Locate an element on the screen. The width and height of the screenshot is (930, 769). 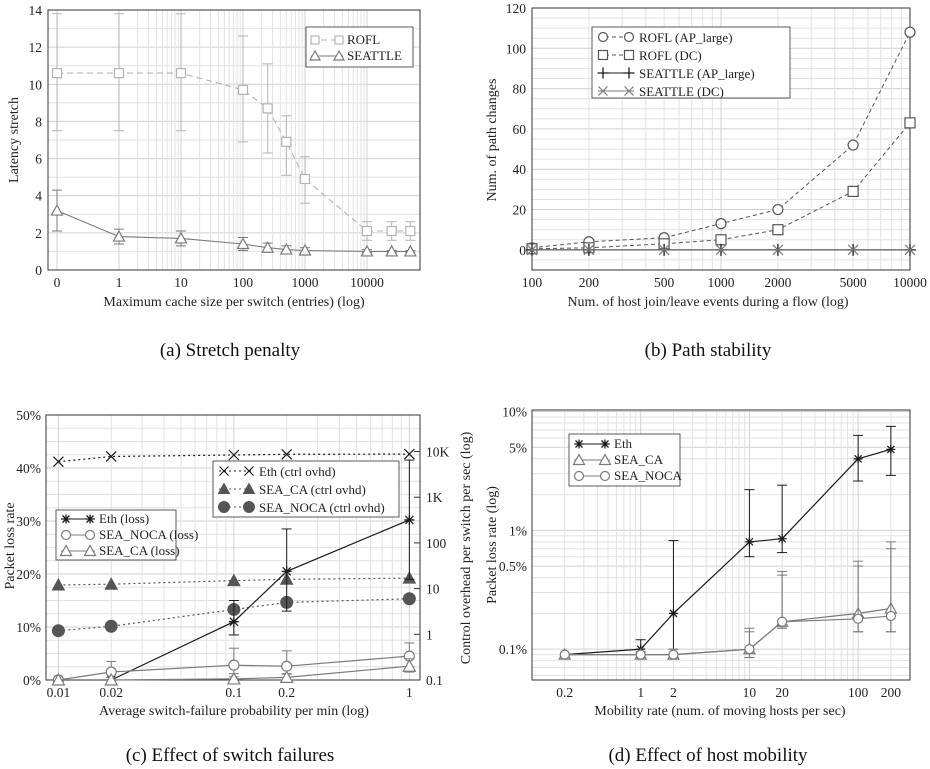
c-legend-label: SEA_NOCA (loss) is located at coordinates (148, 534).